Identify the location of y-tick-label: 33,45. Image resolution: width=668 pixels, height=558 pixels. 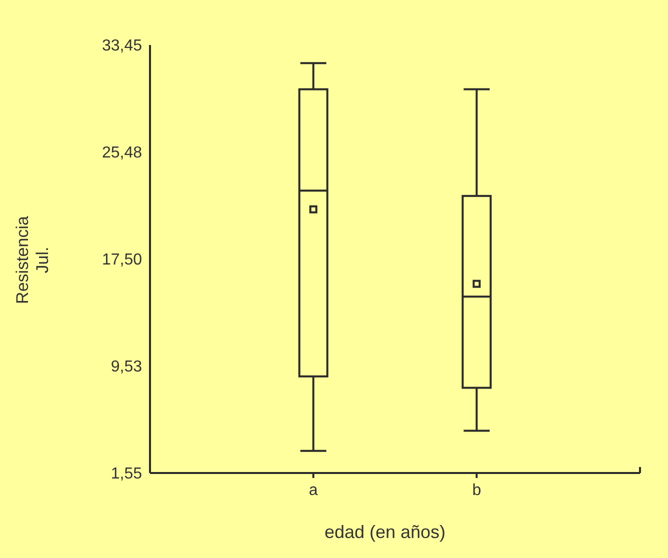
(122, 46).